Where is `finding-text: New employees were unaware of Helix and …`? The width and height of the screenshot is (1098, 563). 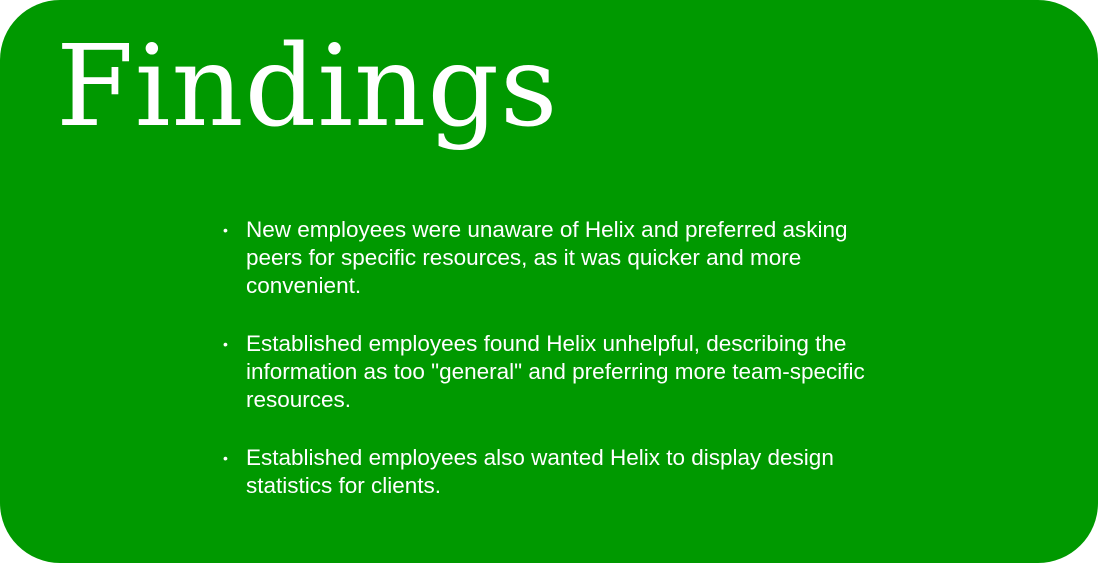 finding-text: New employees were unaware of Helix and … is located at coordinates (547, 257).